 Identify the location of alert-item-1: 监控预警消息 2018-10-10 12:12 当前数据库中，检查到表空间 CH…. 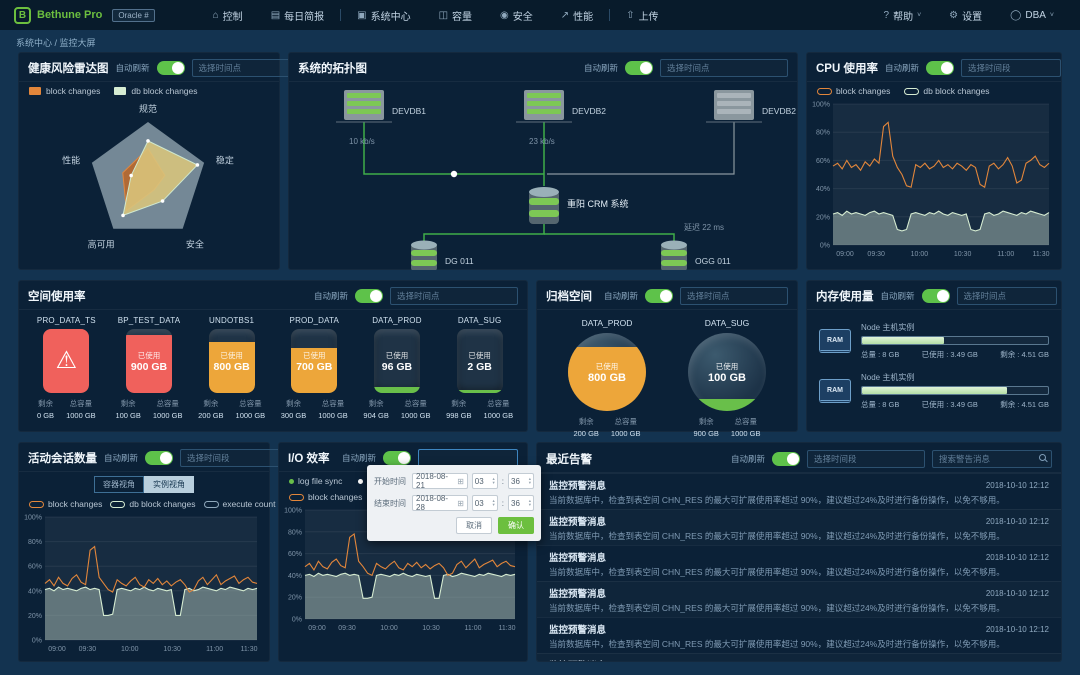
(799, 527).